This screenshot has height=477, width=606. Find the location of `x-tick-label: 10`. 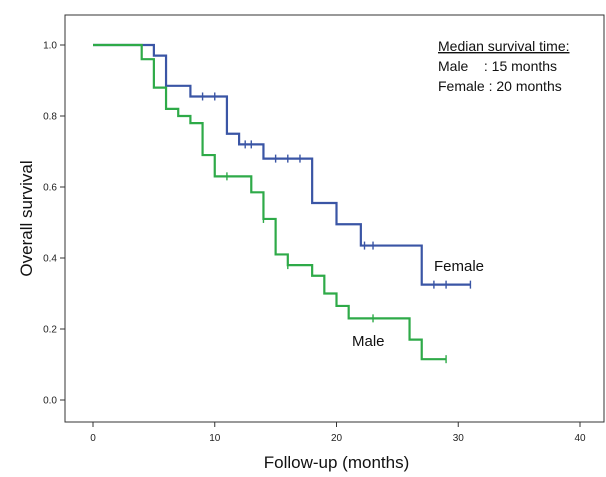

x-tick-label: 10 is located at coordinates (215, 438).